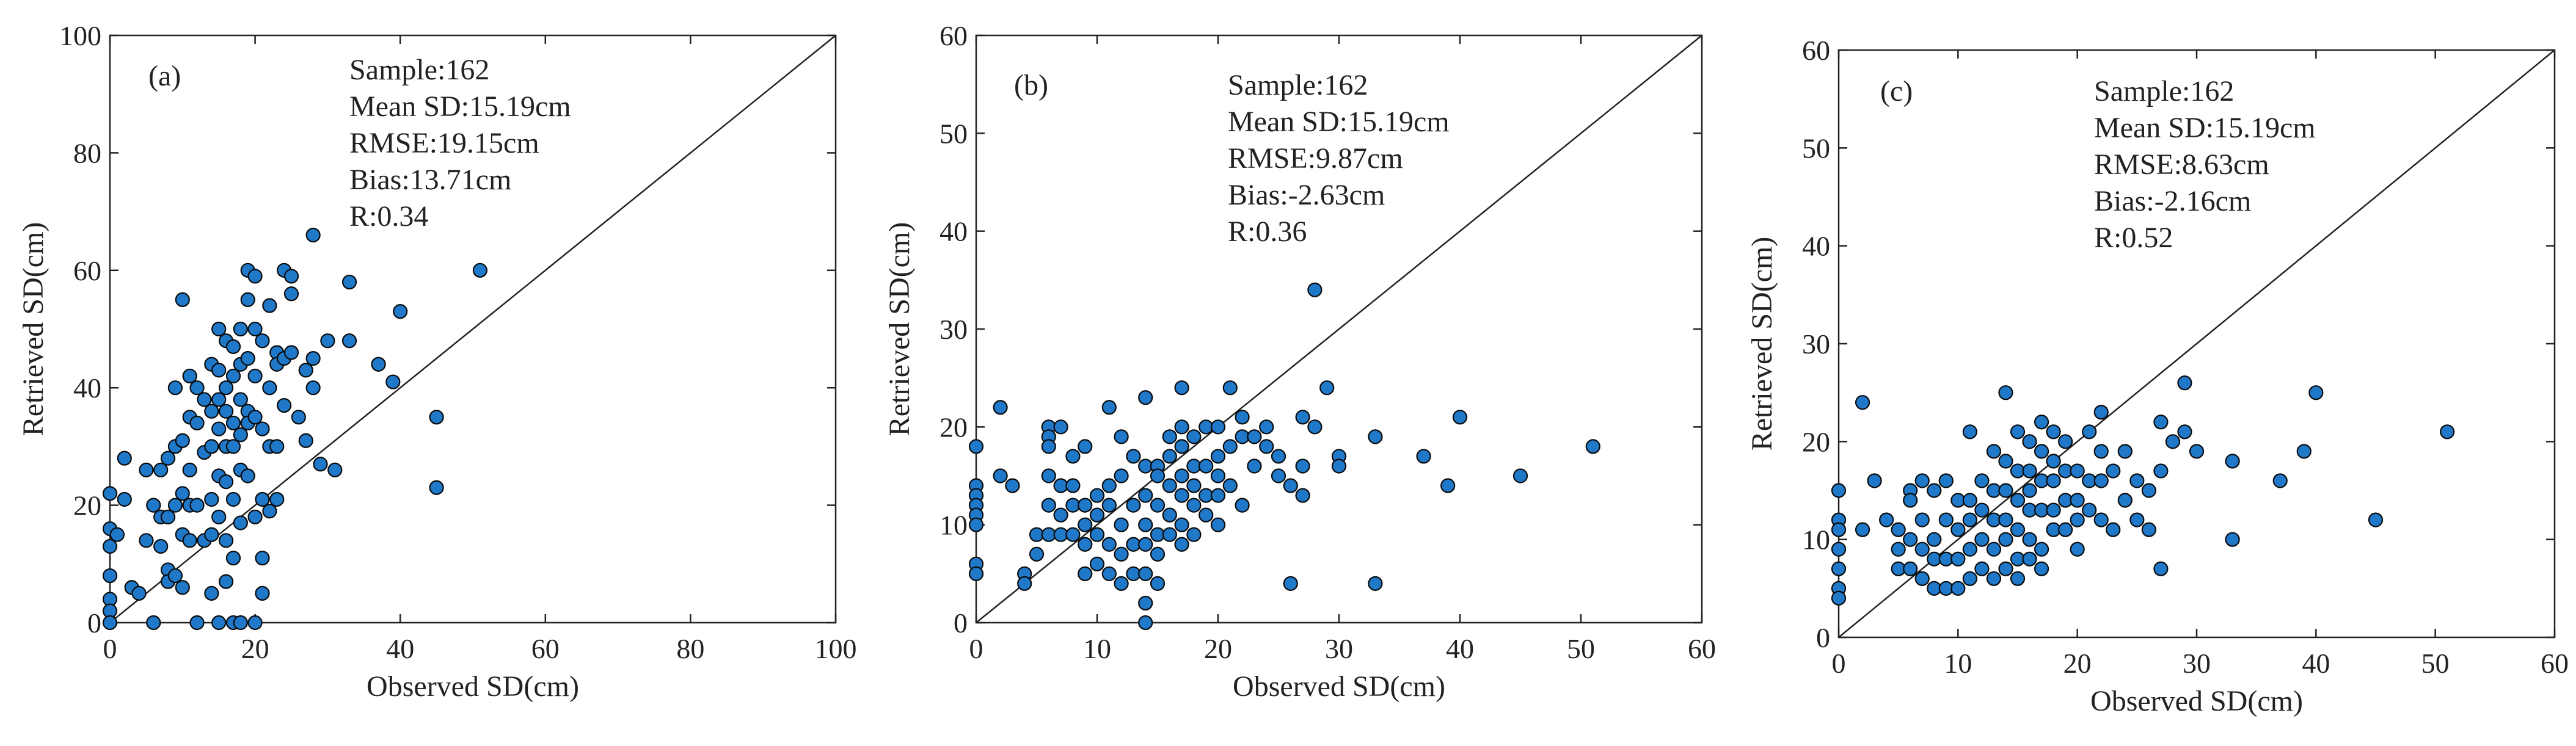 The width and height of the screenshot is (2576, 746). Describe the element at coordinates (2172, 201) in the screenshot. I see `stats-annotation-line: Bias:-2.16cm` at that location.